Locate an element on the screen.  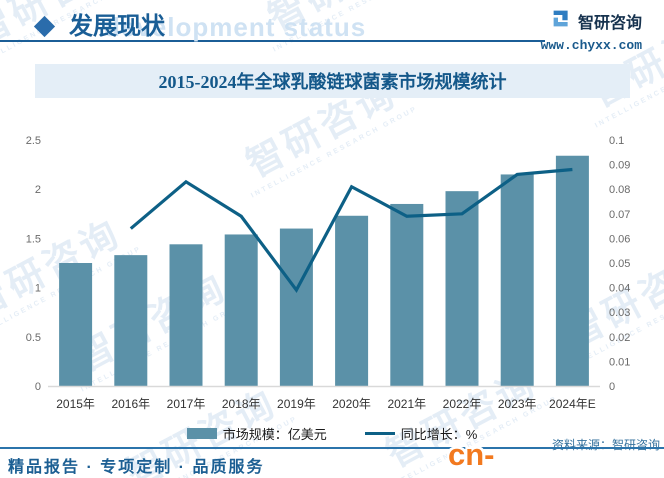
bar-2023年 is located at coordinates (517, 280).